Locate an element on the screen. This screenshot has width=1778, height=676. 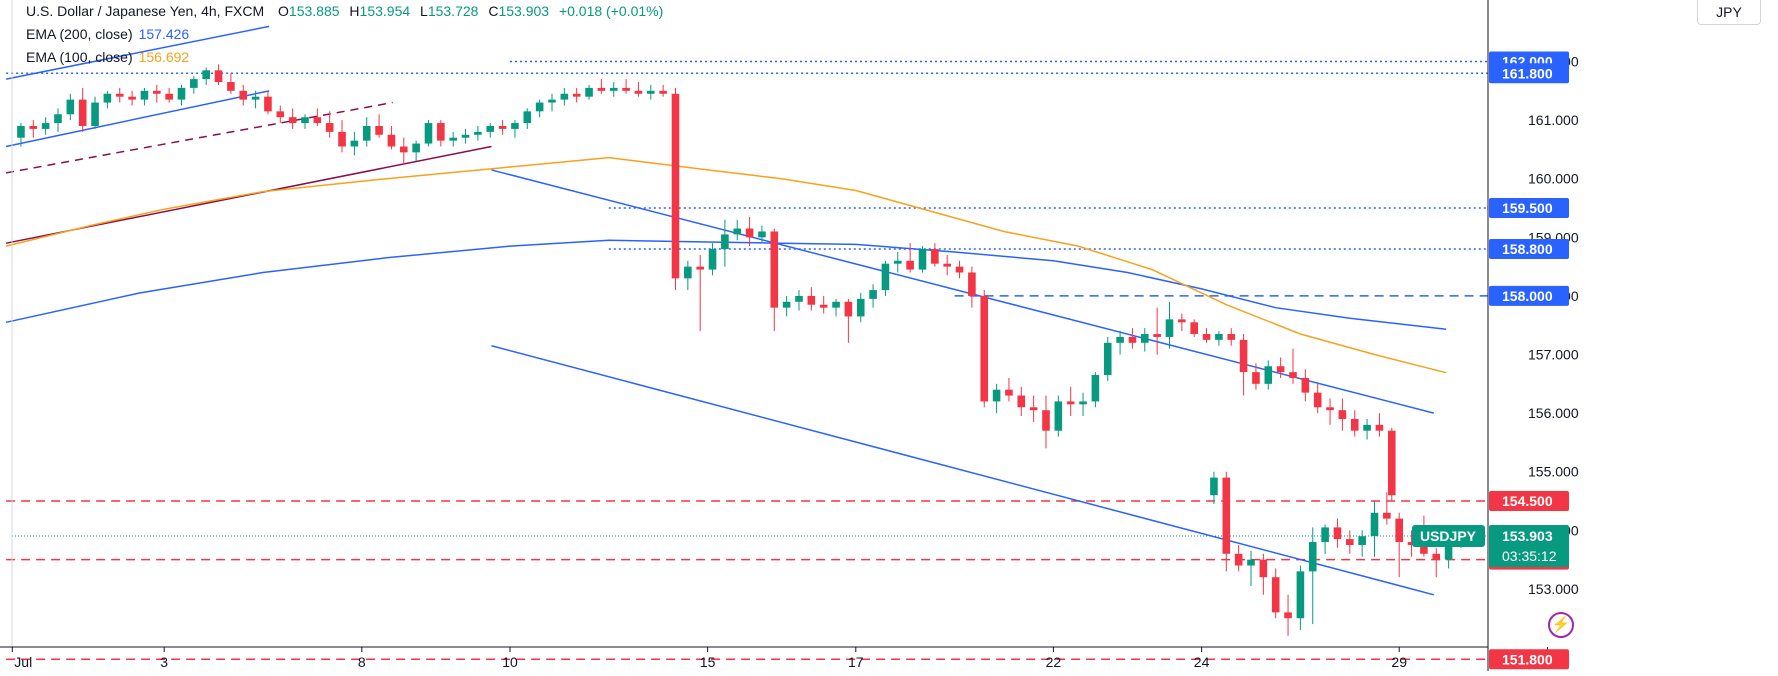
price-level-label: 161.800 is located at coordinates (1529, 73).